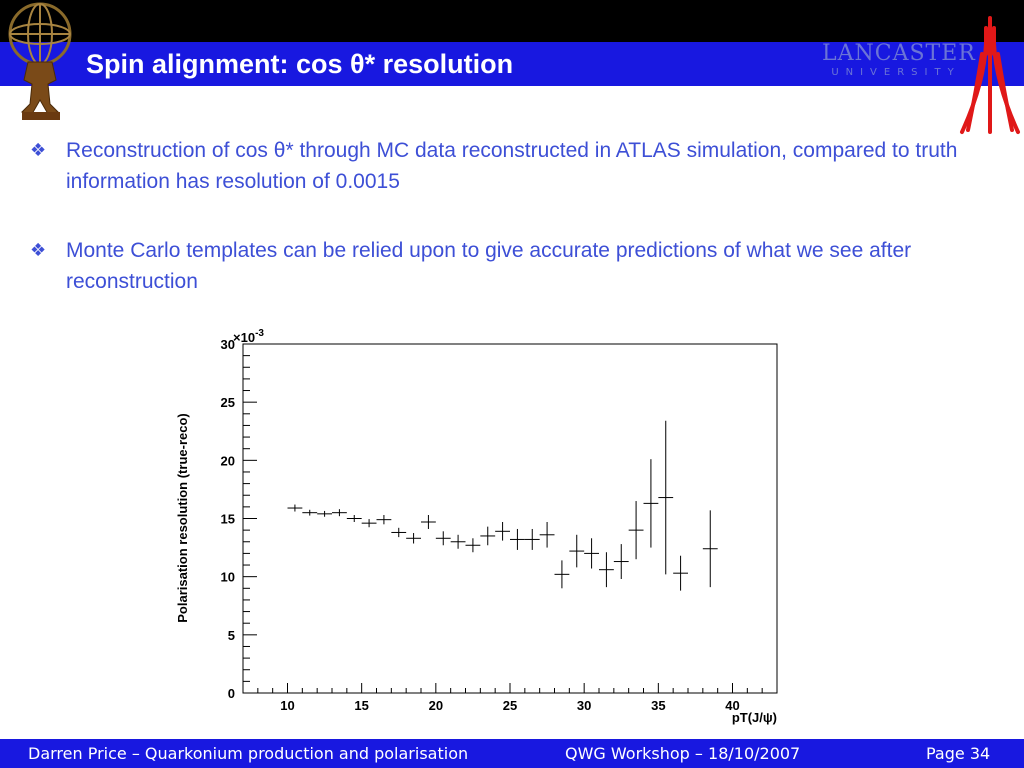 The height and width of the screenshot is (768, 1024). I want to click on red-emblem-icon, so click(990, 75).